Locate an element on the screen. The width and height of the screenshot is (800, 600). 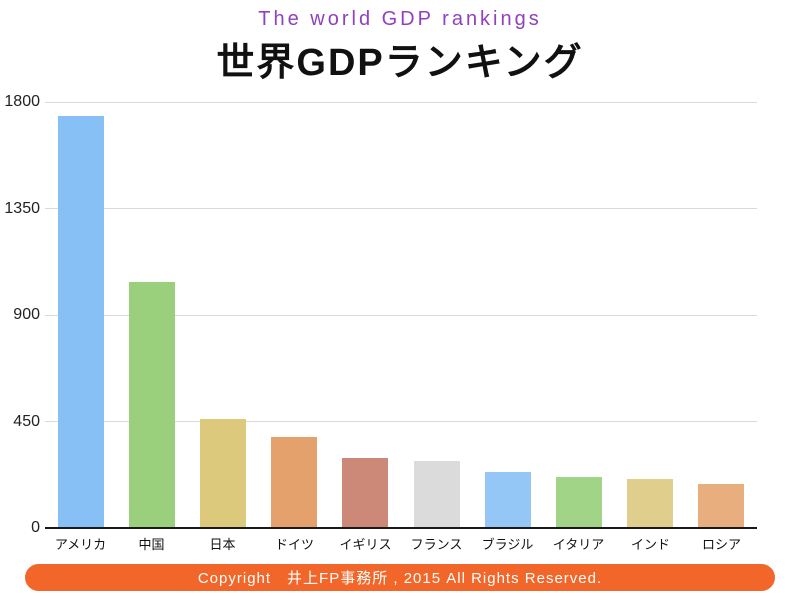
x-axis-label-日本: 日本 is located at coordinates (222, 544).